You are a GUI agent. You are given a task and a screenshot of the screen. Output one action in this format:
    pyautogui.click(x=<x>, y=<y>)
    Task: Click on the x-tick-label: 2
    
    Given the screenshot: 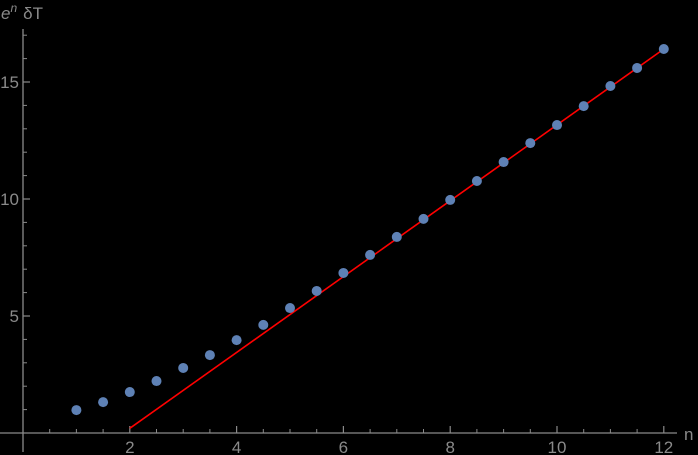 What is the action you would take?
    pyautogui.click(x=129, y=446)
    